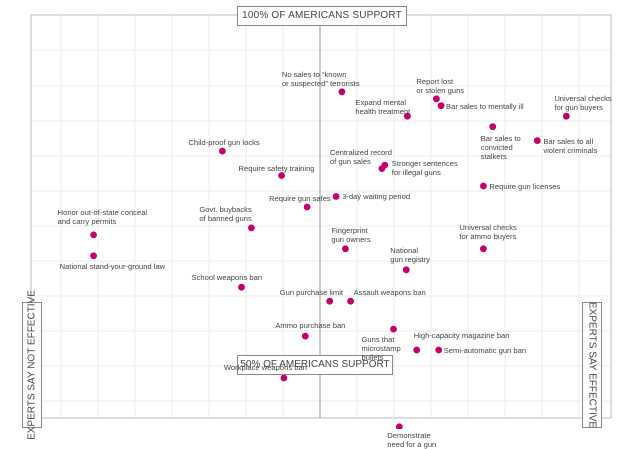 The width and height of the screenshot is (640, 449). Describe the element at coordinates (525, 186) in the screenshot. I see `point-label: Require gun licenses` at that location.